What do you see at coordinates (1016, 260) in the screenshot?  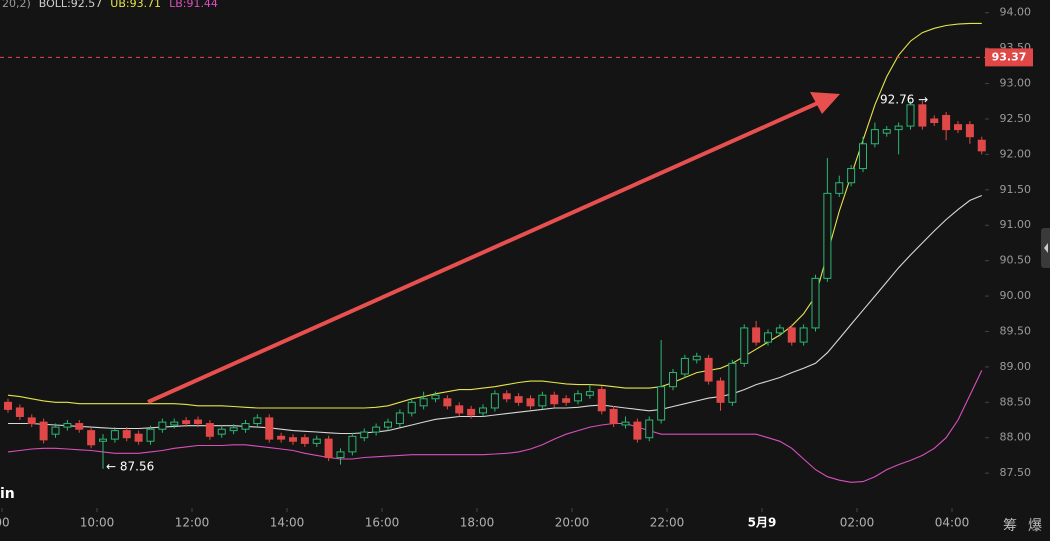 I see `y-tick-label: 90.50` at bounding box center [1016, 260].